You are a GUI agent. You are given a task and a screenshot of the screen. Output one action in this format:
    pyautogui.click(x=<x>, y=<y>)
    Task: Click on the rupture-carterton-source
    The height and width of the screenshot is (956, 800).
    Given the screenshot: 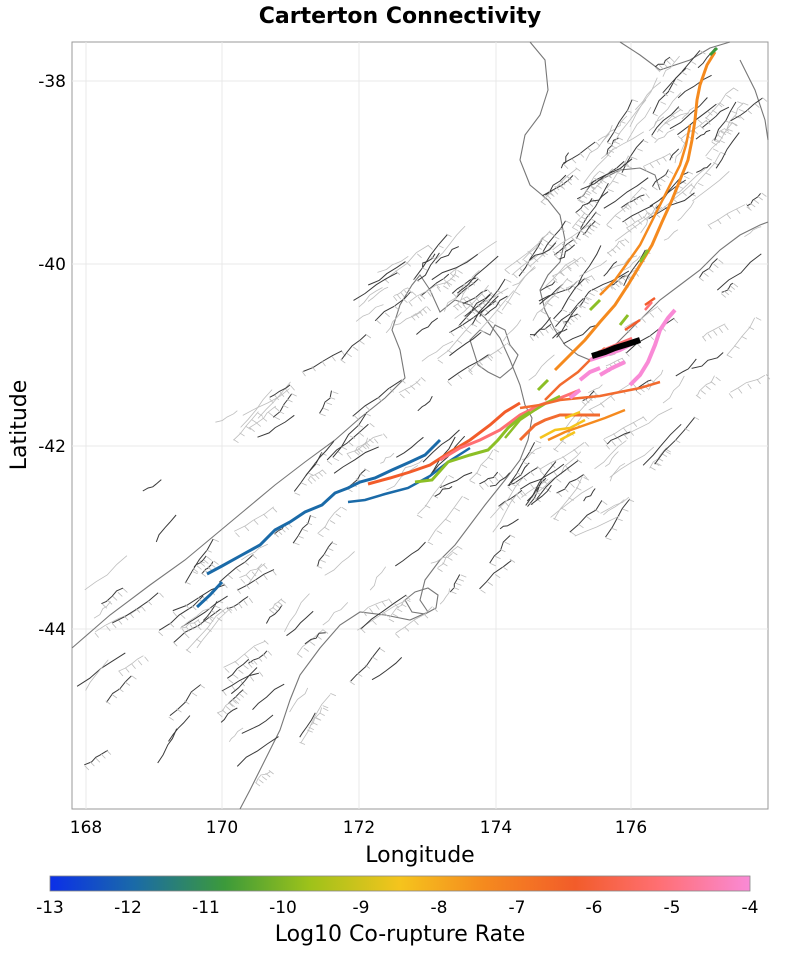 What is the action you would take?
    pyautogui.click(x=616, y=348)
    